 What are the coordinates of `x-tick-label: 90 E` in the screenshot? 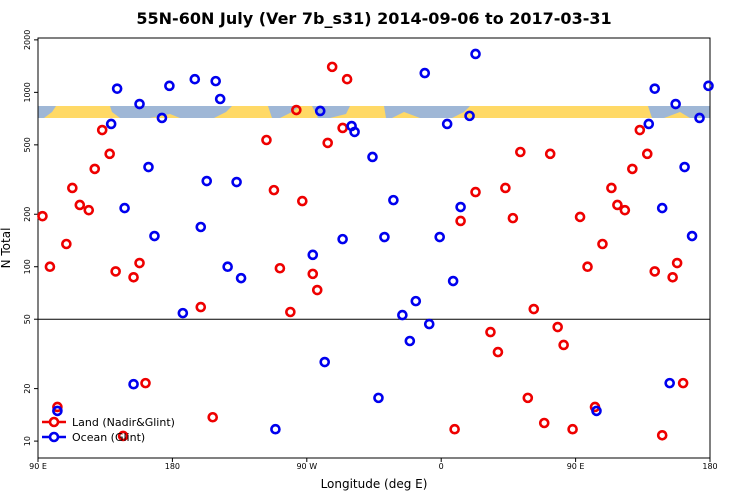 It's located at (38, 466).